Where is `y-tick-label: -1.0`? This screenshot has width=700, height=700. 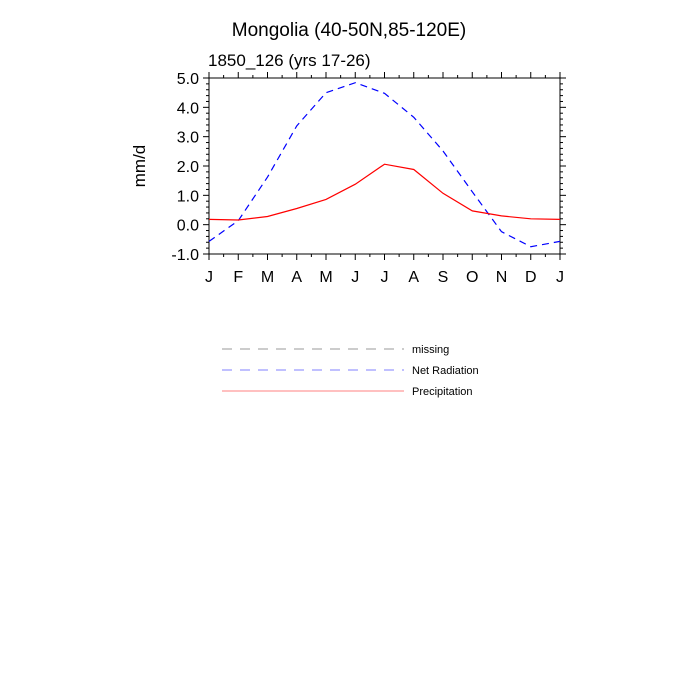 y-tick-label: -1.0 is located at coordinates (185, 255).